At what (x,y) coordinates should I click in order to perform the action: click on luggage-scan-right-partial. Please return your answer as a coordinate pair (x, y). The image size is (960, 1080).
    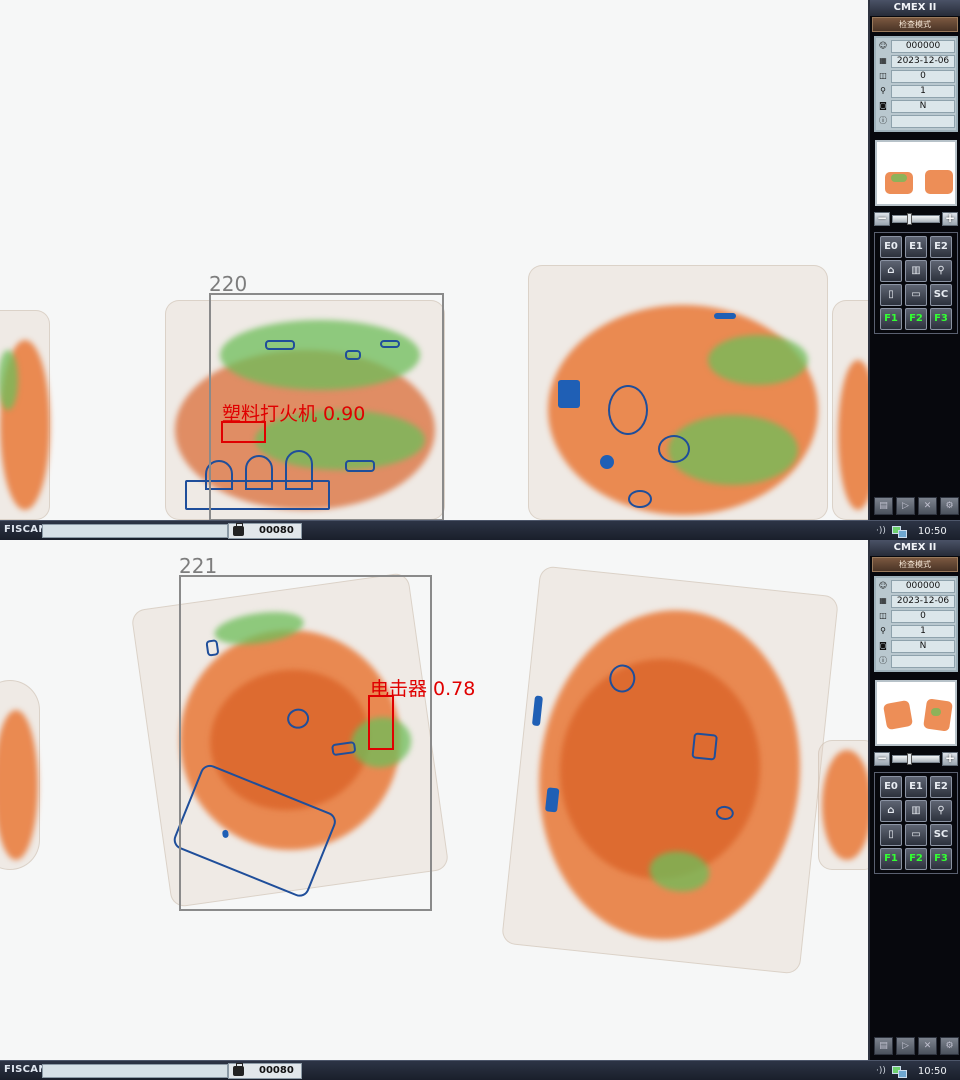
    Looking at the image, I should click on (850, 410).